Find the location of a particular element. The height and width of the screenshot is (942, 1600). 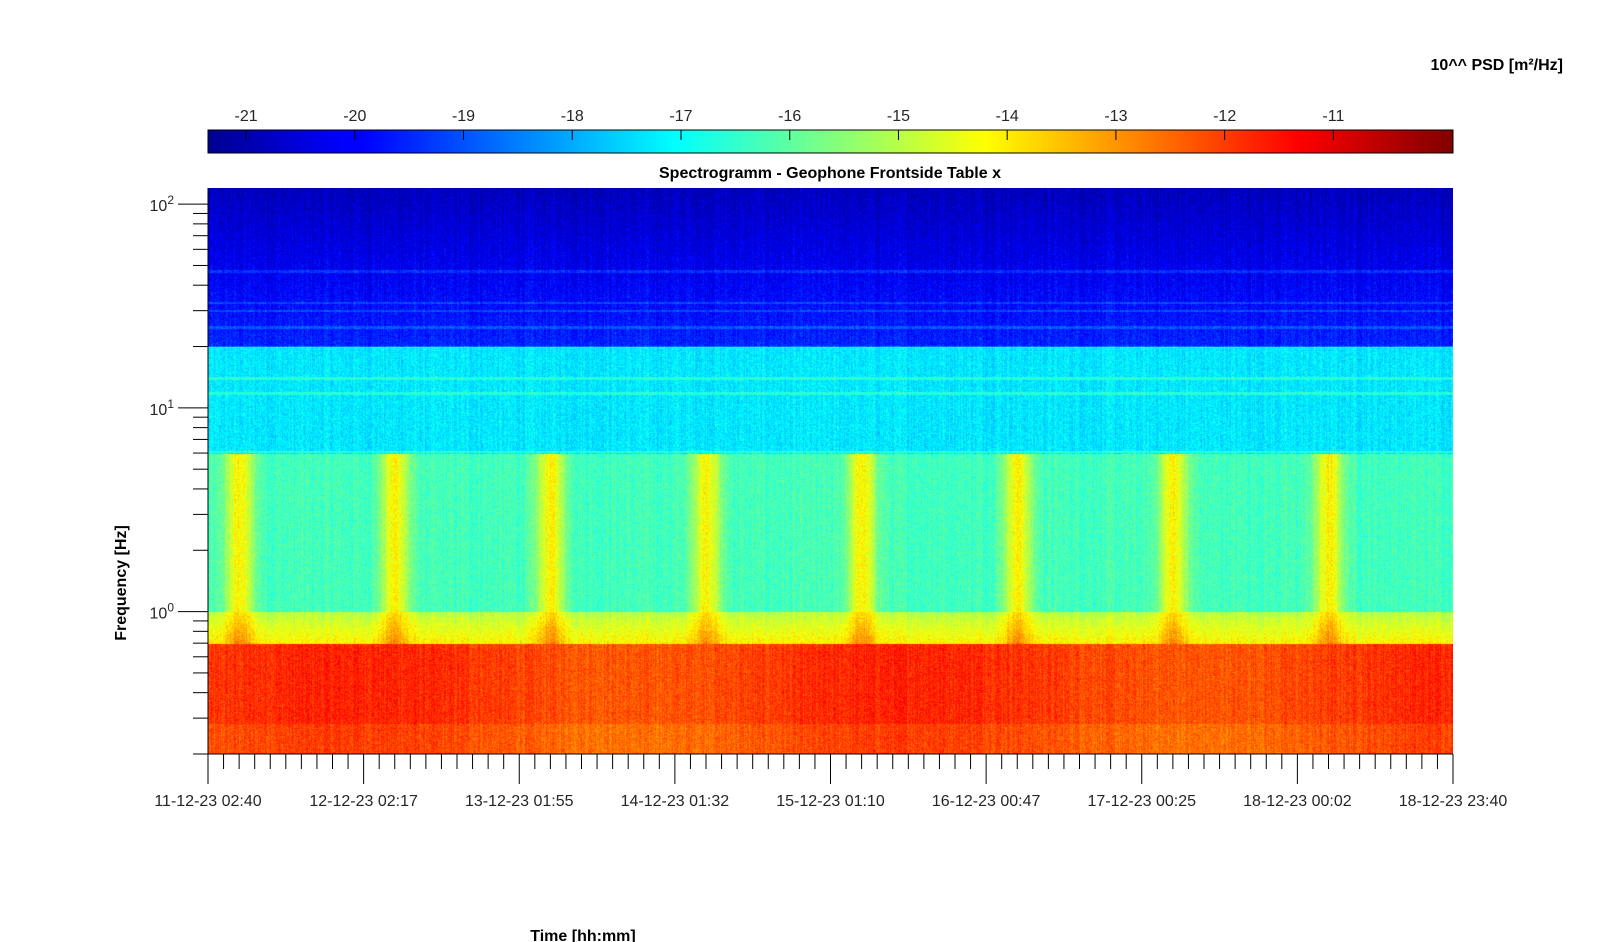

x-tick-label: 15-12-23 01:10 is located at coordinates (830, 801).